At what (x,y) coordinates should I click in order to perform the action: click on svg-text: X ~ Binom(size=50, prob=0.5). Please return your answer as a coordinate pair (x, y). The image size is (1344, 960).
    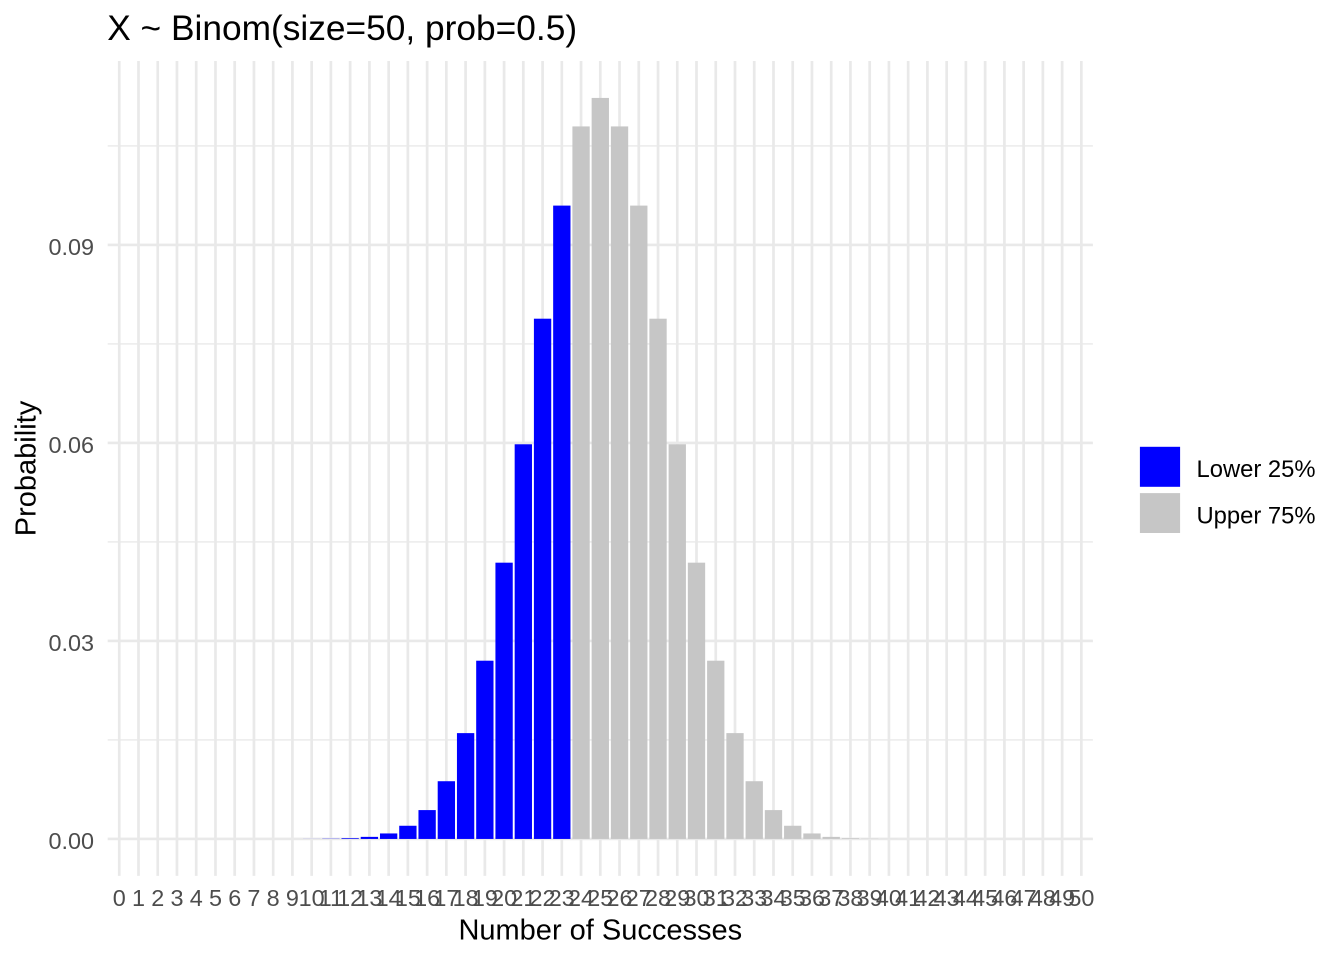
    Looking at the image, I should click on (342, 28).